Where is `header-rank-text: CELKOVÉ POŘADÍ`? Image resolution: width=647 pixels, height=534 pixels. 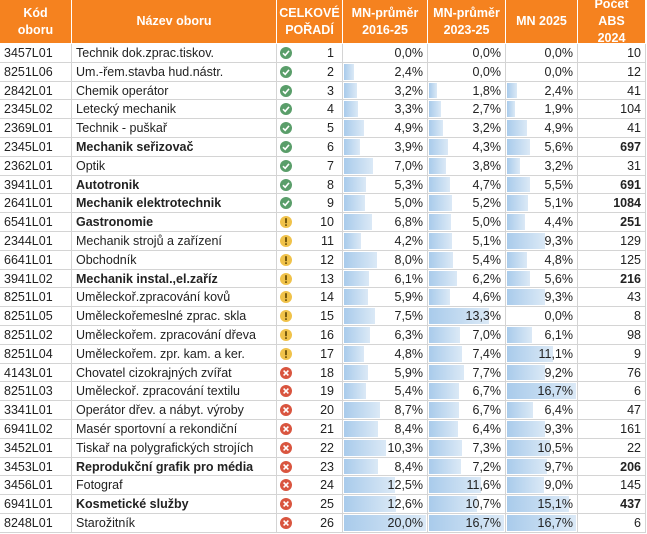
header-rank-text: CELKOVÉ POŘADÍ is located at coordinates (309, 21).